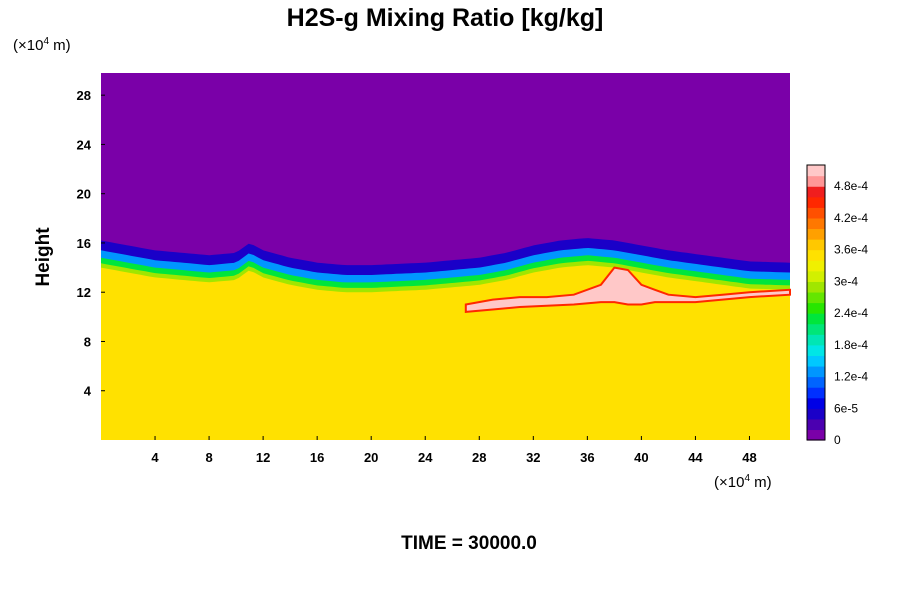  I want to click on x-tick-label: 4, so click(155, 457).